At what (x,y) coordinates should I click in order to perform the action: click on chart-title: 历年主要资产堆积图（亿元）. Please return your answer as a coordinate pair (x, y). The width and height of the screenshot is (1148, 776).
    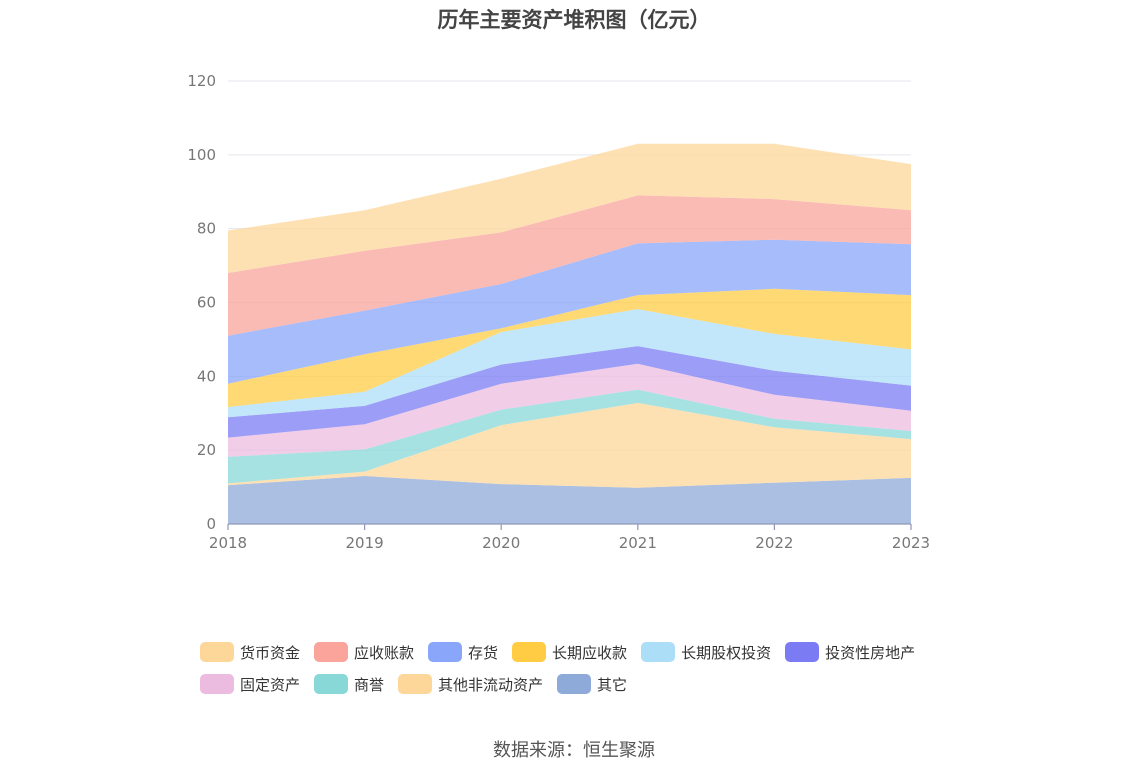
    Looking at the image, I should click on (574, 20).